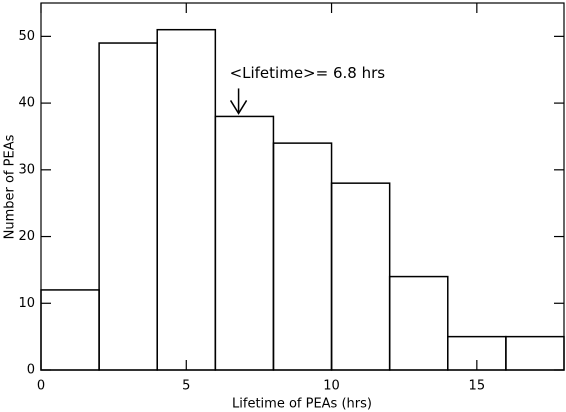  What do you see at coordinates (186, 386) in the screenshot?
I see `x-tick-label: 5` at bounding box center [186, 386].